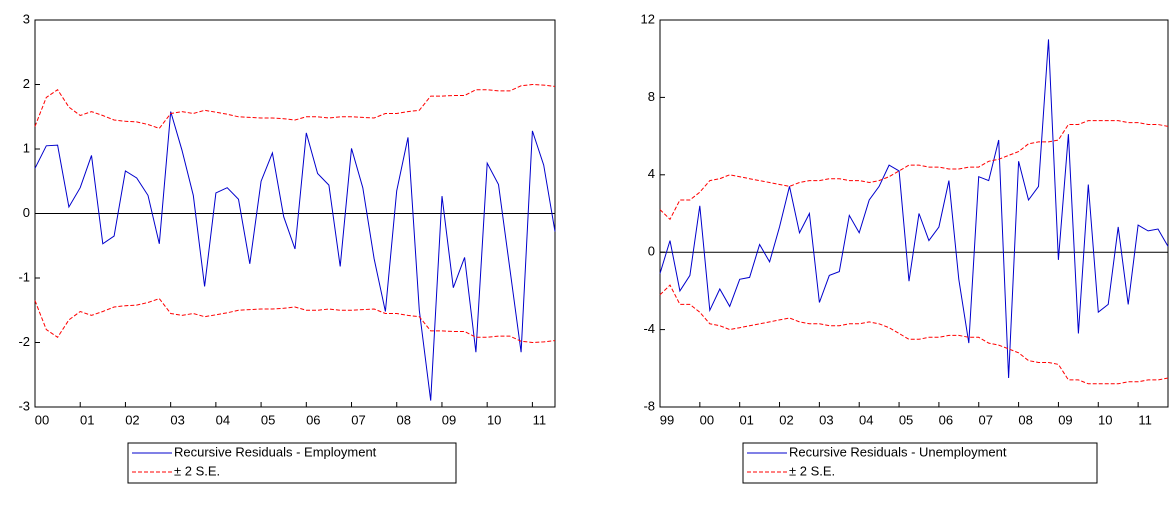  I want to click on x-tick-label: 99, so click(667, 419).